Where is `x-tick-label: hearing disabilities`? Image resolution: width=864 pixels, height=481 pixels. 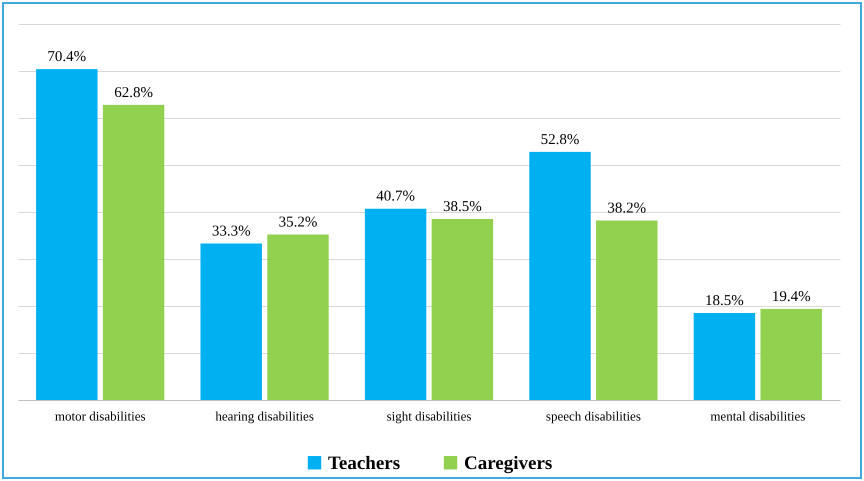 x-tick-label: hearing disabilities is located at coordinates (264, 416).